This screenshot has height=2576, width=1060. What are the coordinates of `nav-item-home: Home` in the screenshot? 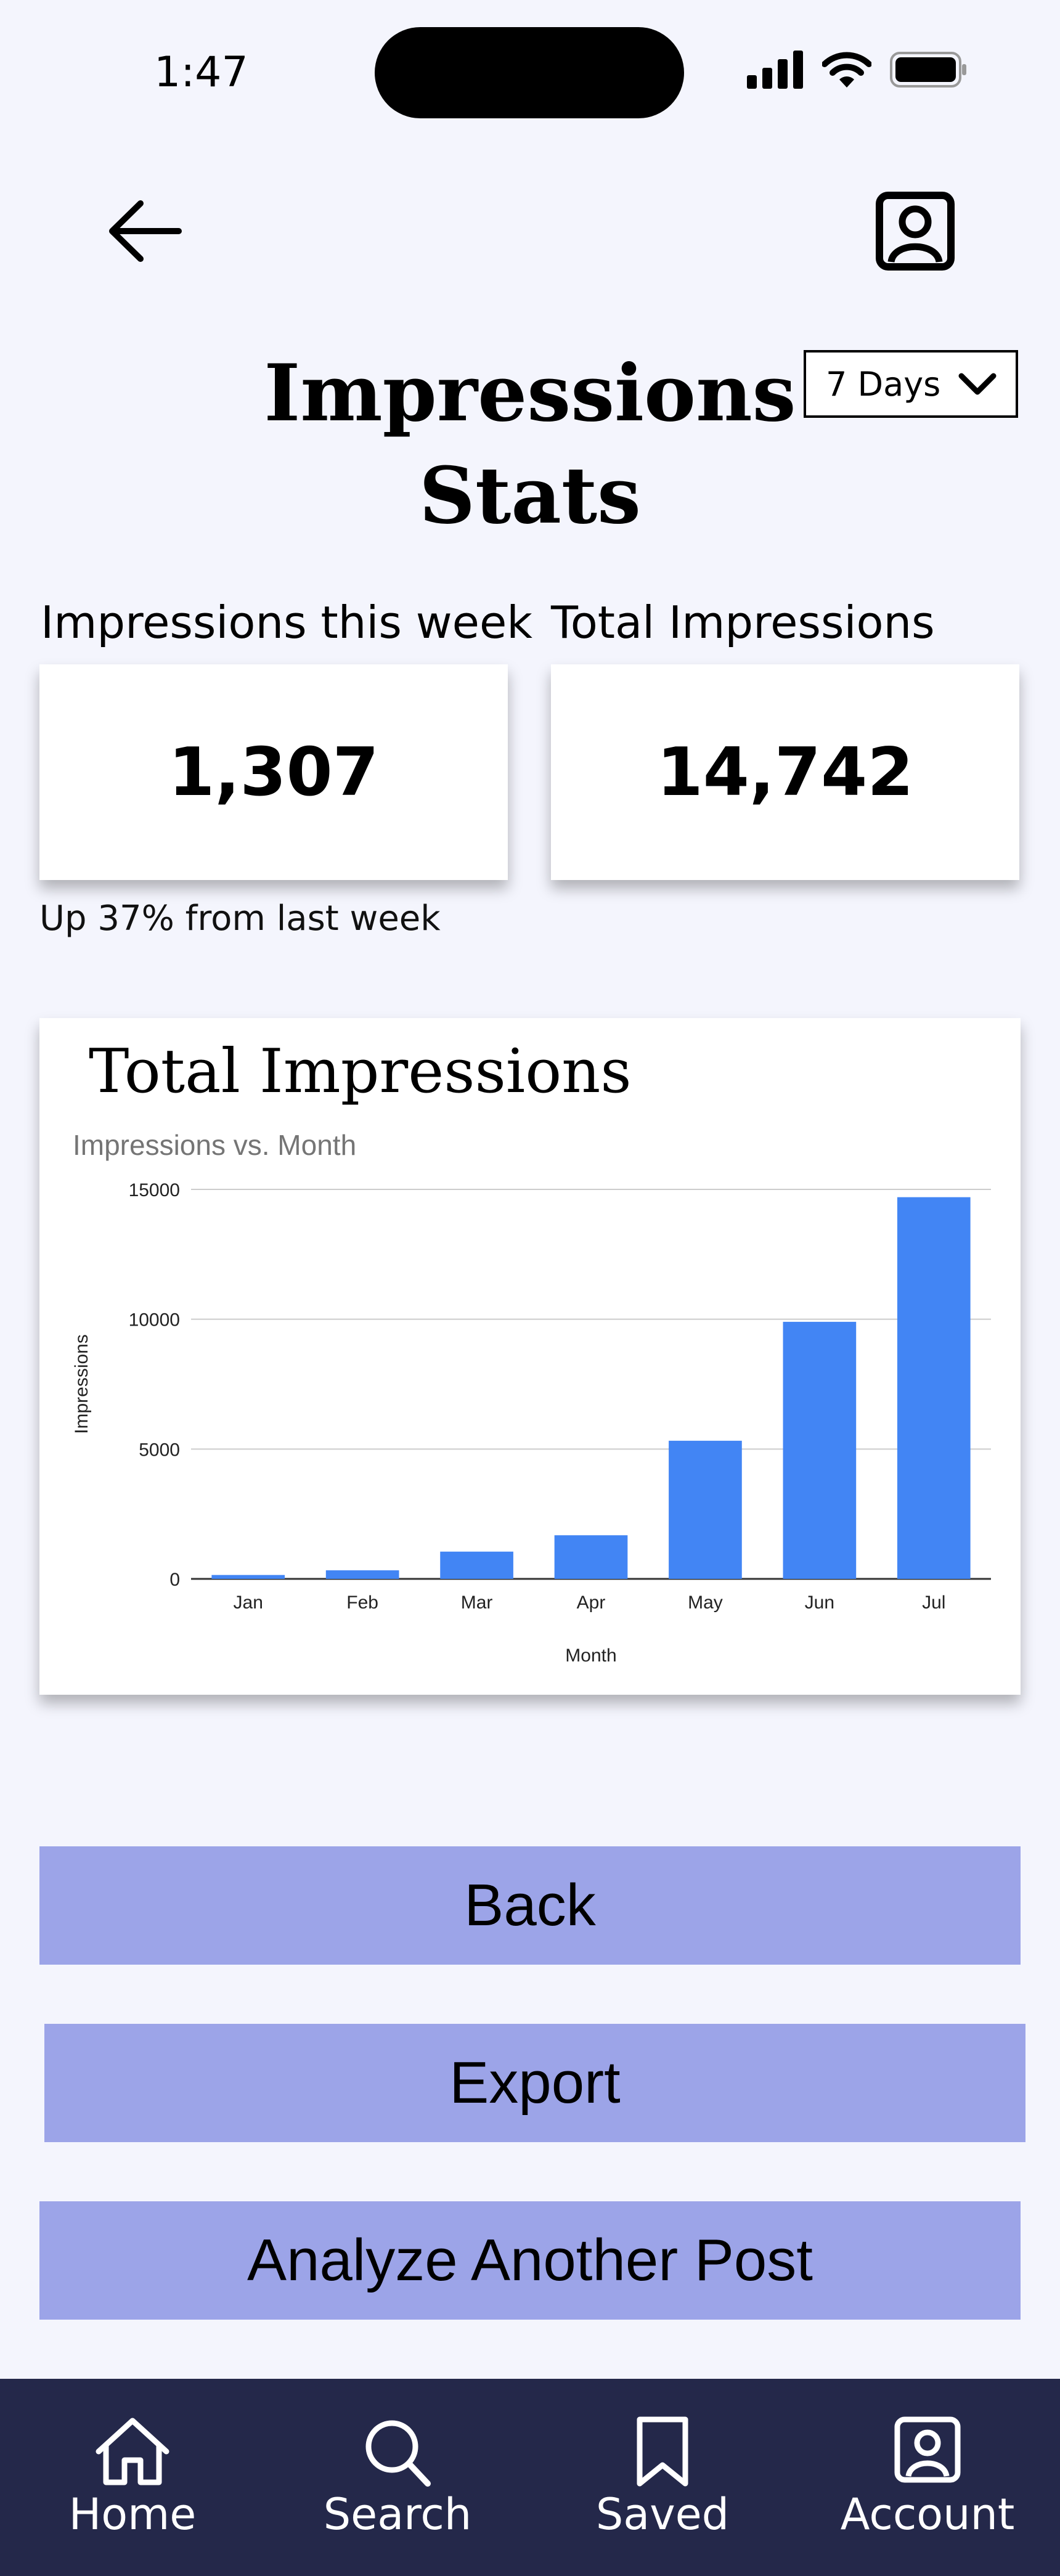 It's located at (132, 2477).